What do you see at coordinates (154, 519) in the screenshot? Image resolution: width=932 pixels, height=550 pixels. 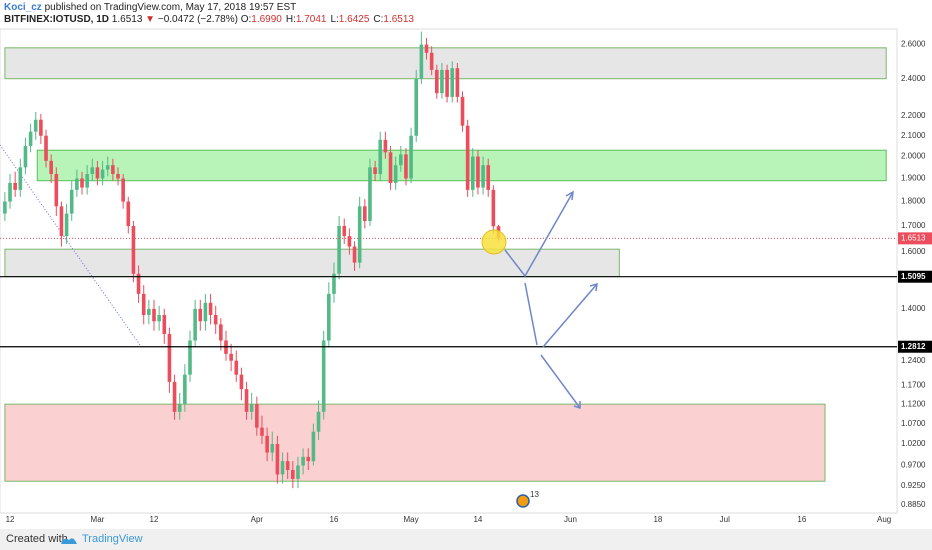 I see `x-tick-label: 12` at bounding box center [154, 519].